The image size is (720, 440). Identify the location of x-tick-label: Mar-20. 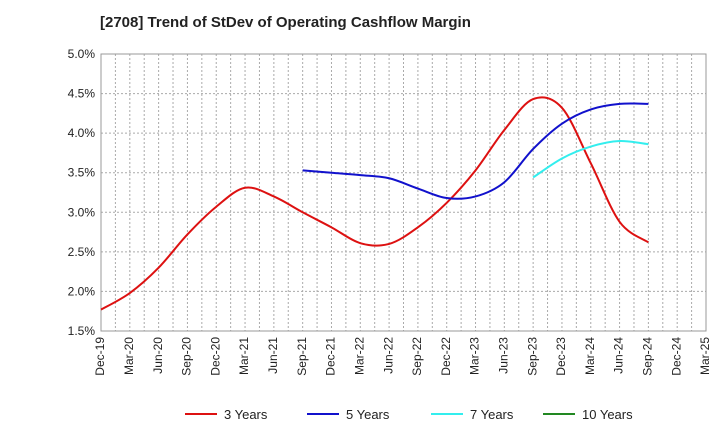
(129, 356).